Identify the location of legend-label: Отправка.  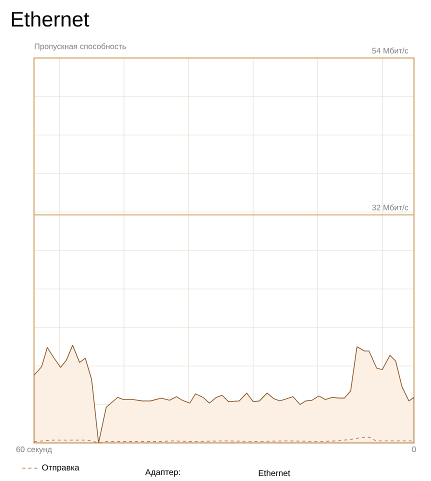
(61, 468).